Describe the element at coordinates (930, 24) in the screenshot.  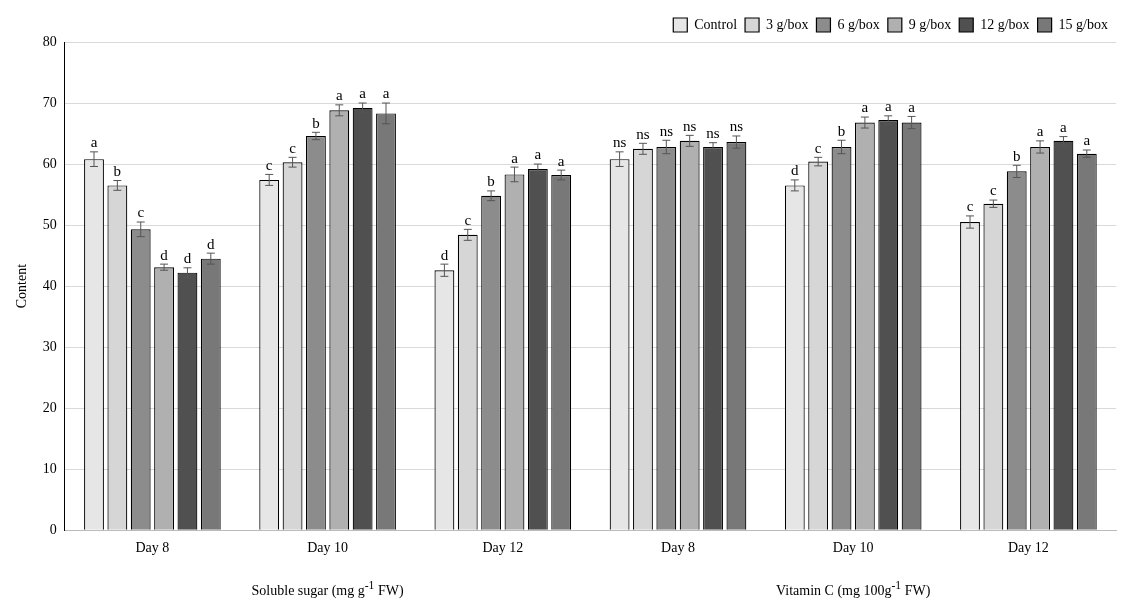
I see `legend-label: 9 g/box` at that location.